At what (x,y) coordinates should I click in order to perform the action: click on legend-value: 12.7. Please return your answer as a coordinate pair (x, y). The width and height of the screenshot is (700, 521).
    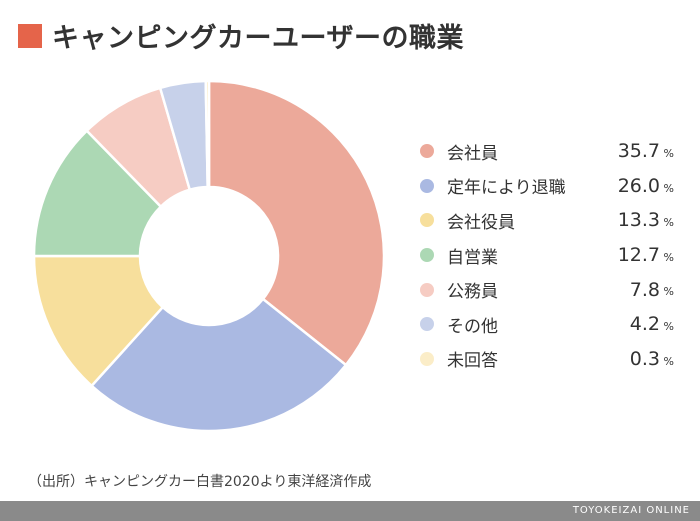
    Looking at the image, I should click on (638, 255).